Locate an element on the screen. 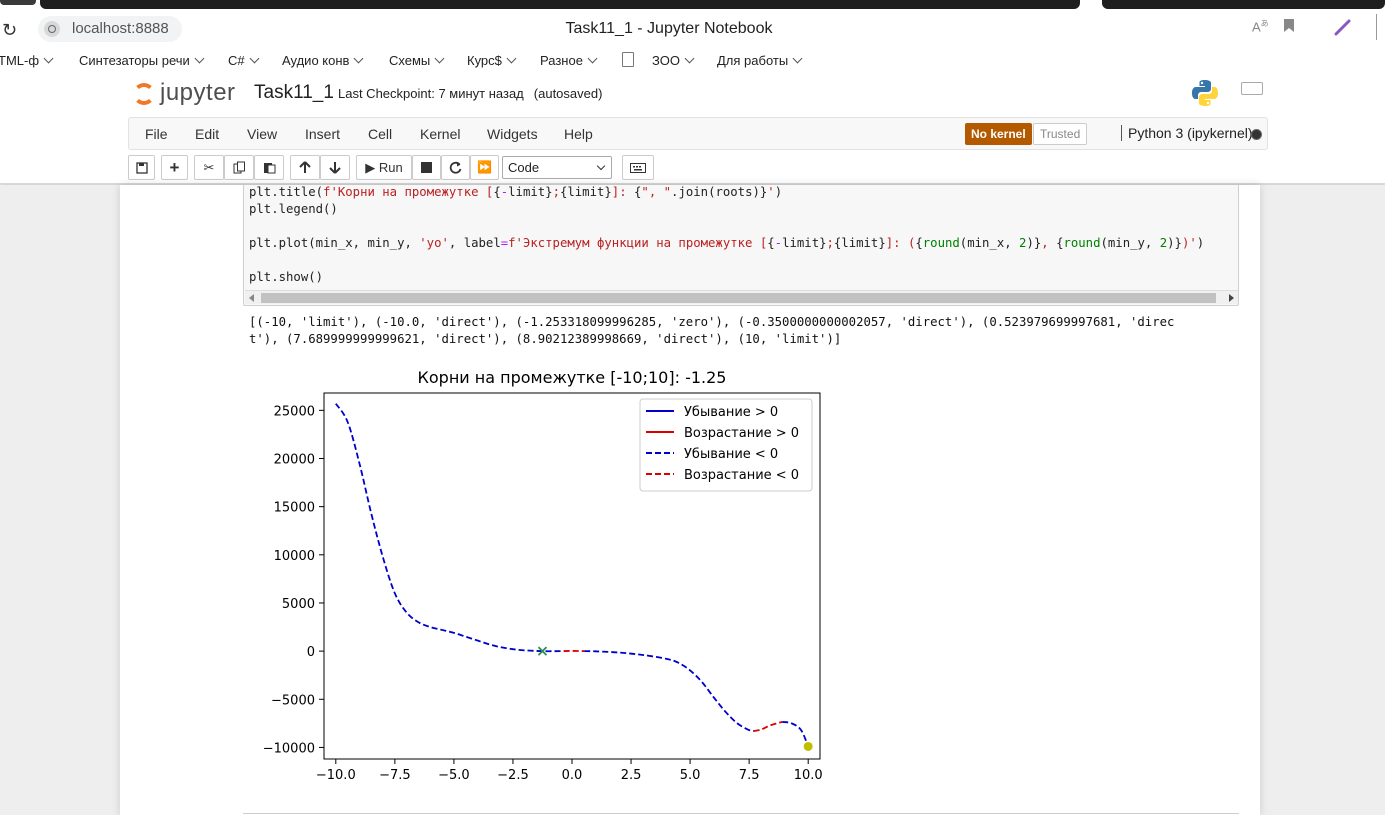 Image resolution: width=1385 pixels, height=815 pixels. play-icon: ▶ is located at coordinates (370, 167).